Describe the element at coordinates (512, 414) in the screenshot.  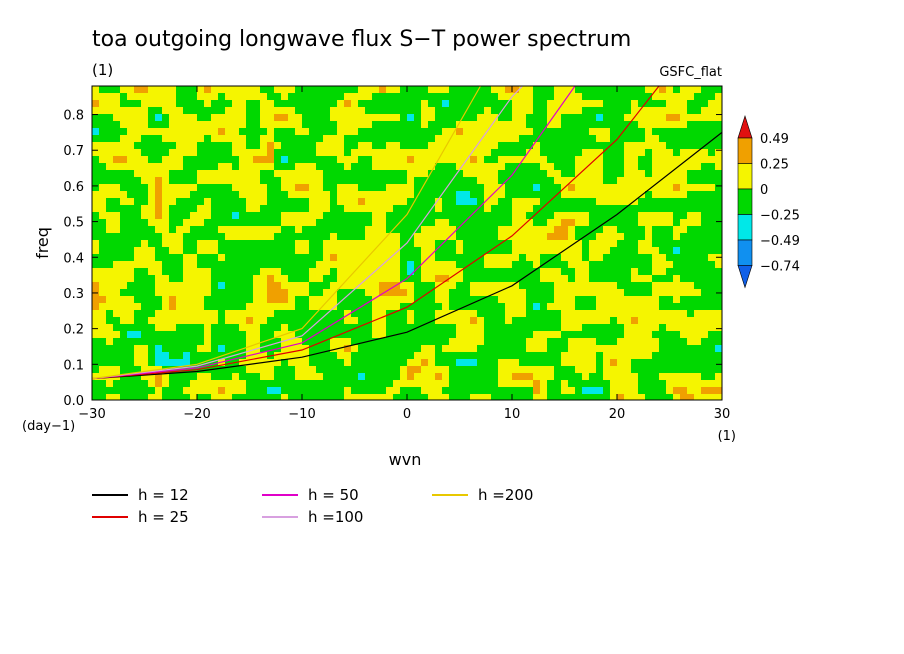
I see `x-tick-label: 10` at that location.